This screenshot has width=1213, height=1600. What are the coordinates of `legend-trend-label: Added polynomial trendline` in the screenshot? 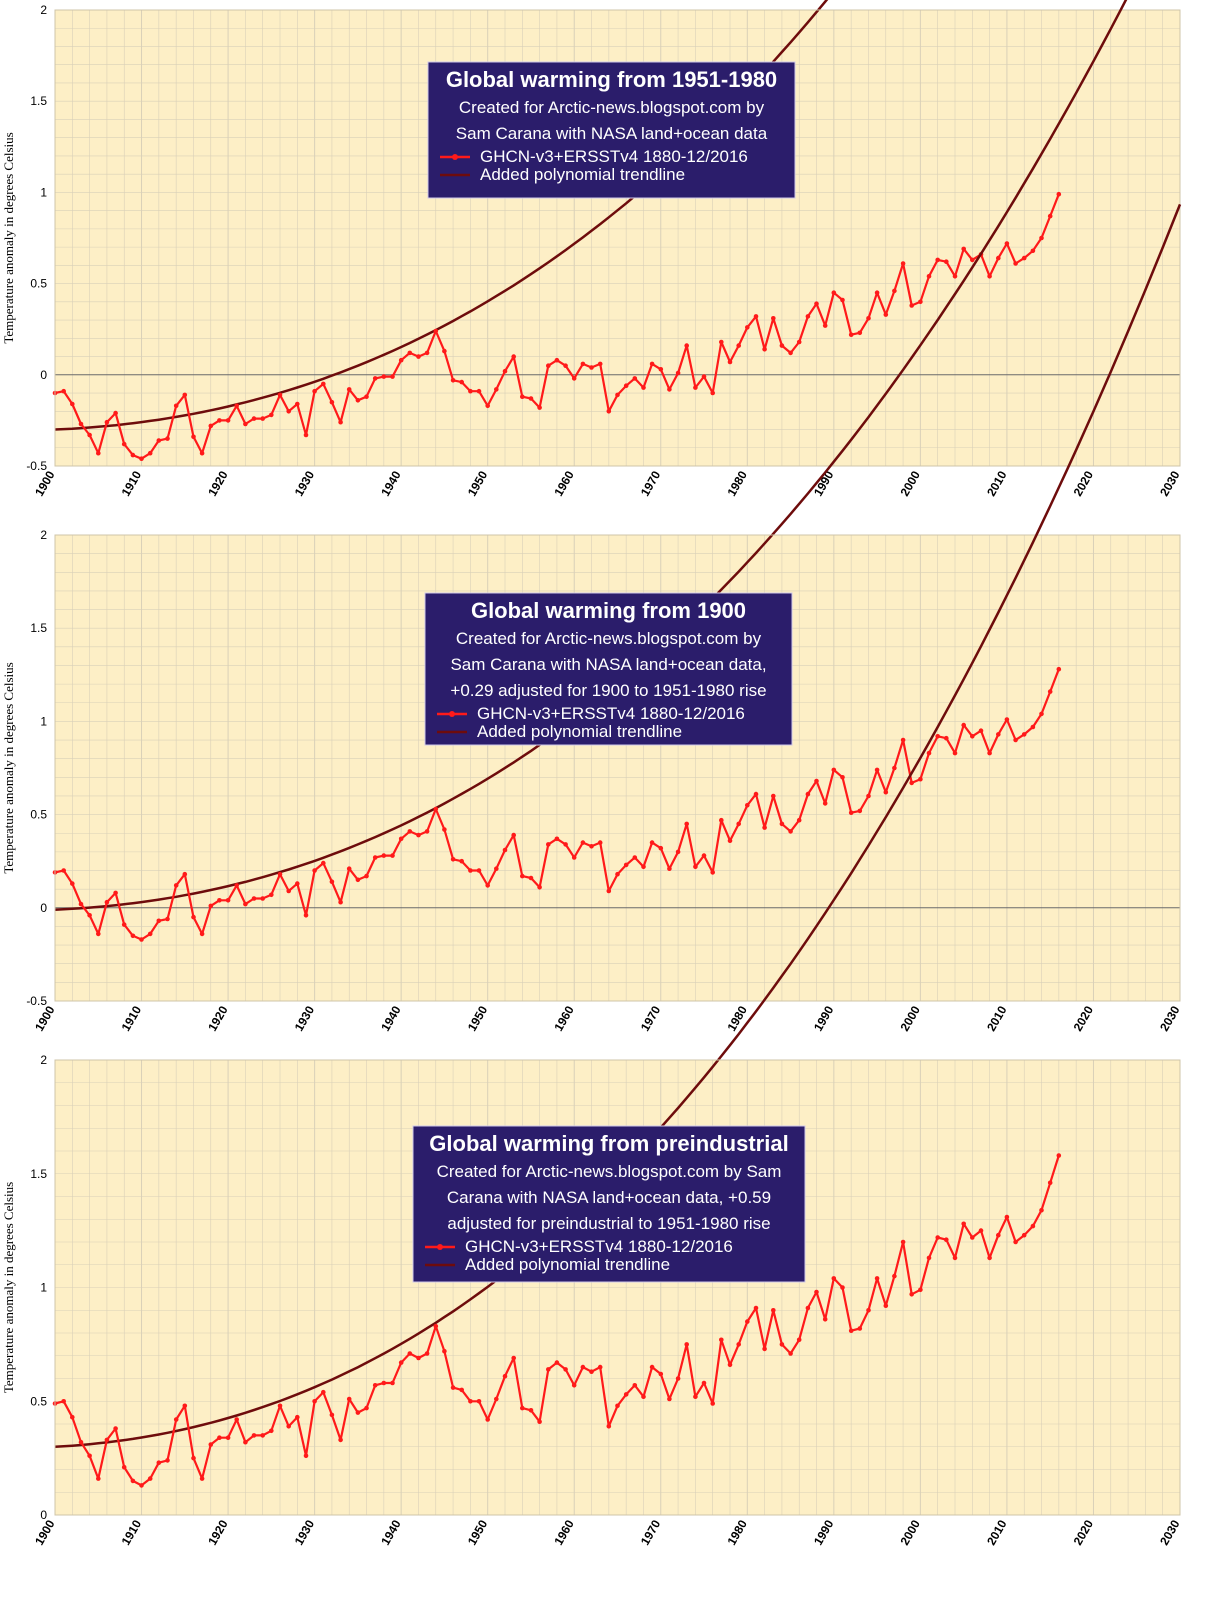 It's located at (579, 731).